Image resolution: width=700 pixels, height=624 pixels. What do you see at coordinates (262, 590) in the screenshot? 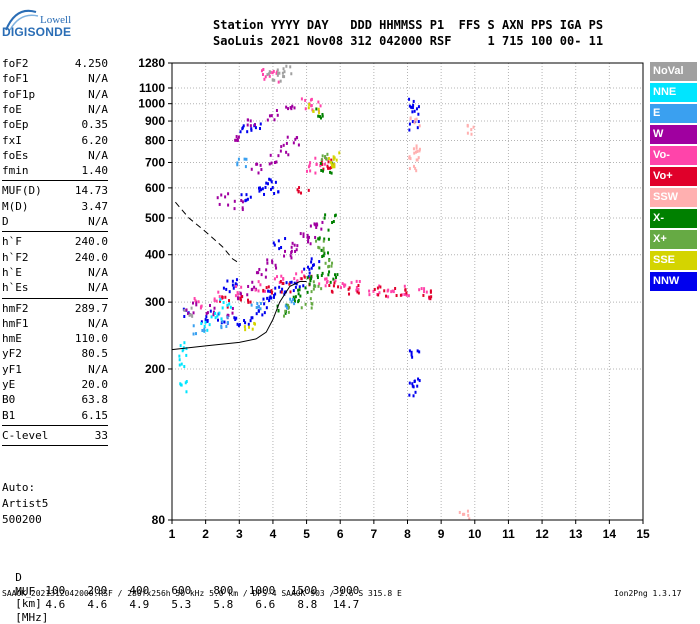
I see `distance-value: 1000` at bounding box center [262, 590].